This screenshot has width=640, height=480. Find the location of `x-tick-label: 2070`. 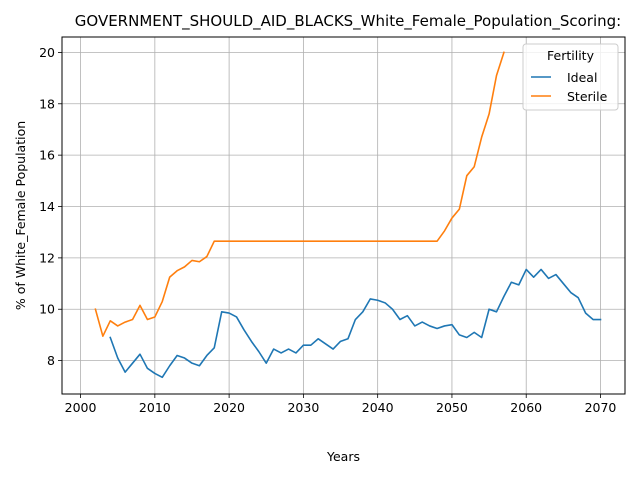

x-tick-label: 2070 is located at coordinates (601, 407).